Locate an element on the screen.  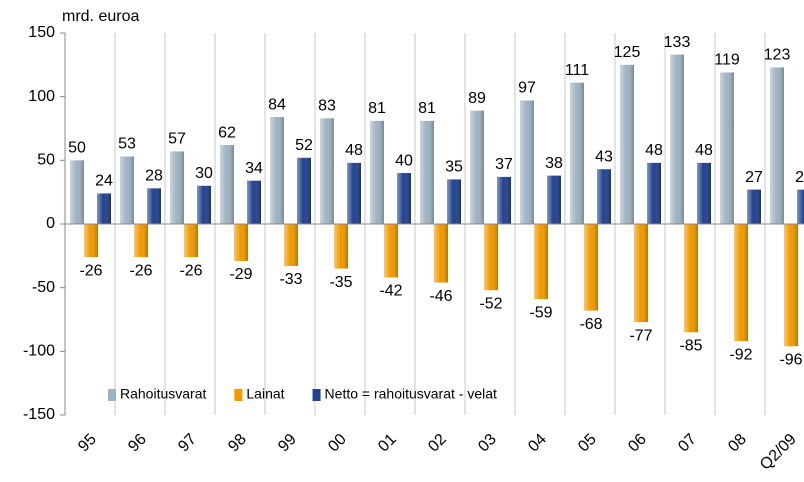
data-label: 34 is located at coordinates (254, 168).